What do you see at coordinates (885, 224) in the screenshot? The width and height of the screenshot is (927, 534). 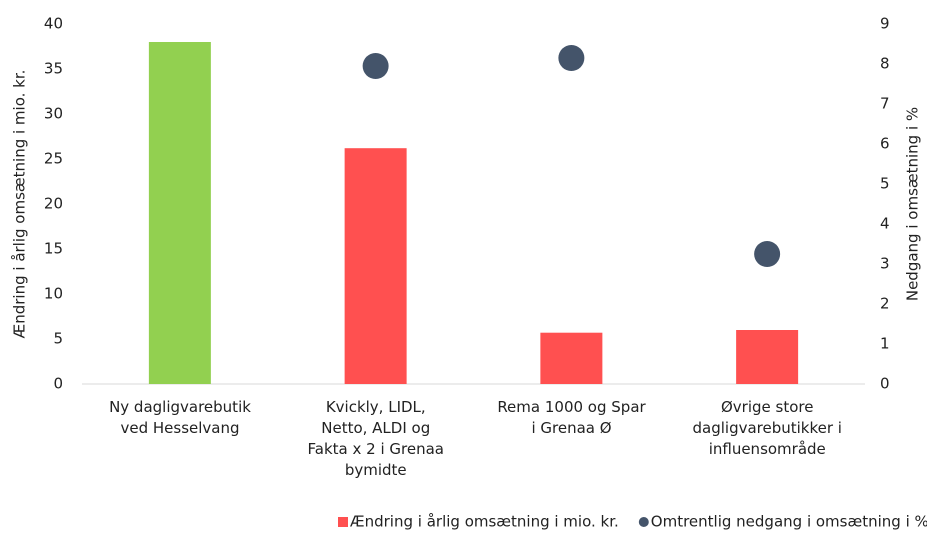 I see `y2-tick-label: 4` at bounding box center [885, 224].